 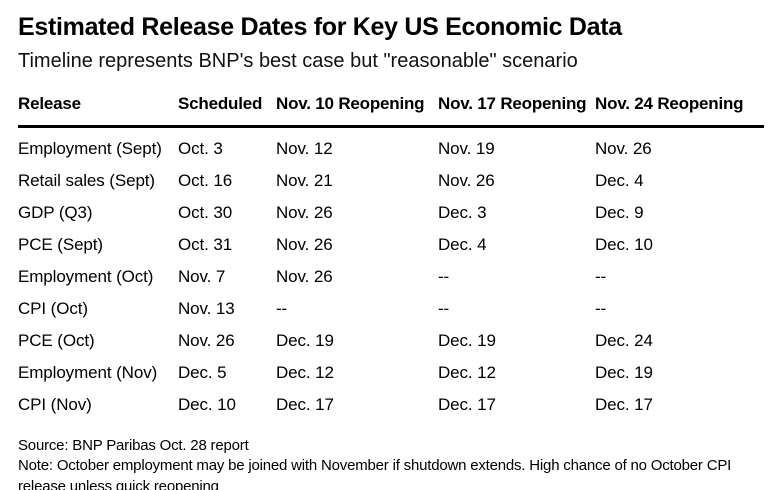 What do you see at coordinates (305, 404) in the screenshot?
I see `nov10-cell: Dec. 17` at bounding box center [305, 404].